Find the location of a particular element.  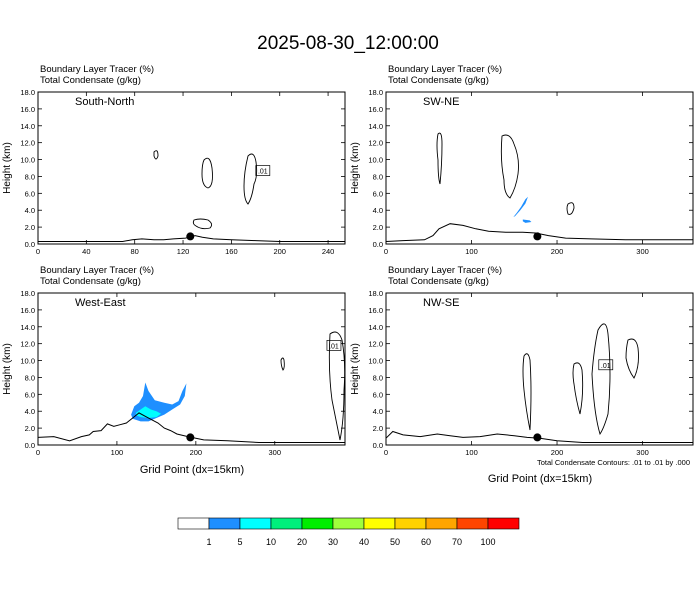

panel-title: West-East is located at coordinates (100, 303).